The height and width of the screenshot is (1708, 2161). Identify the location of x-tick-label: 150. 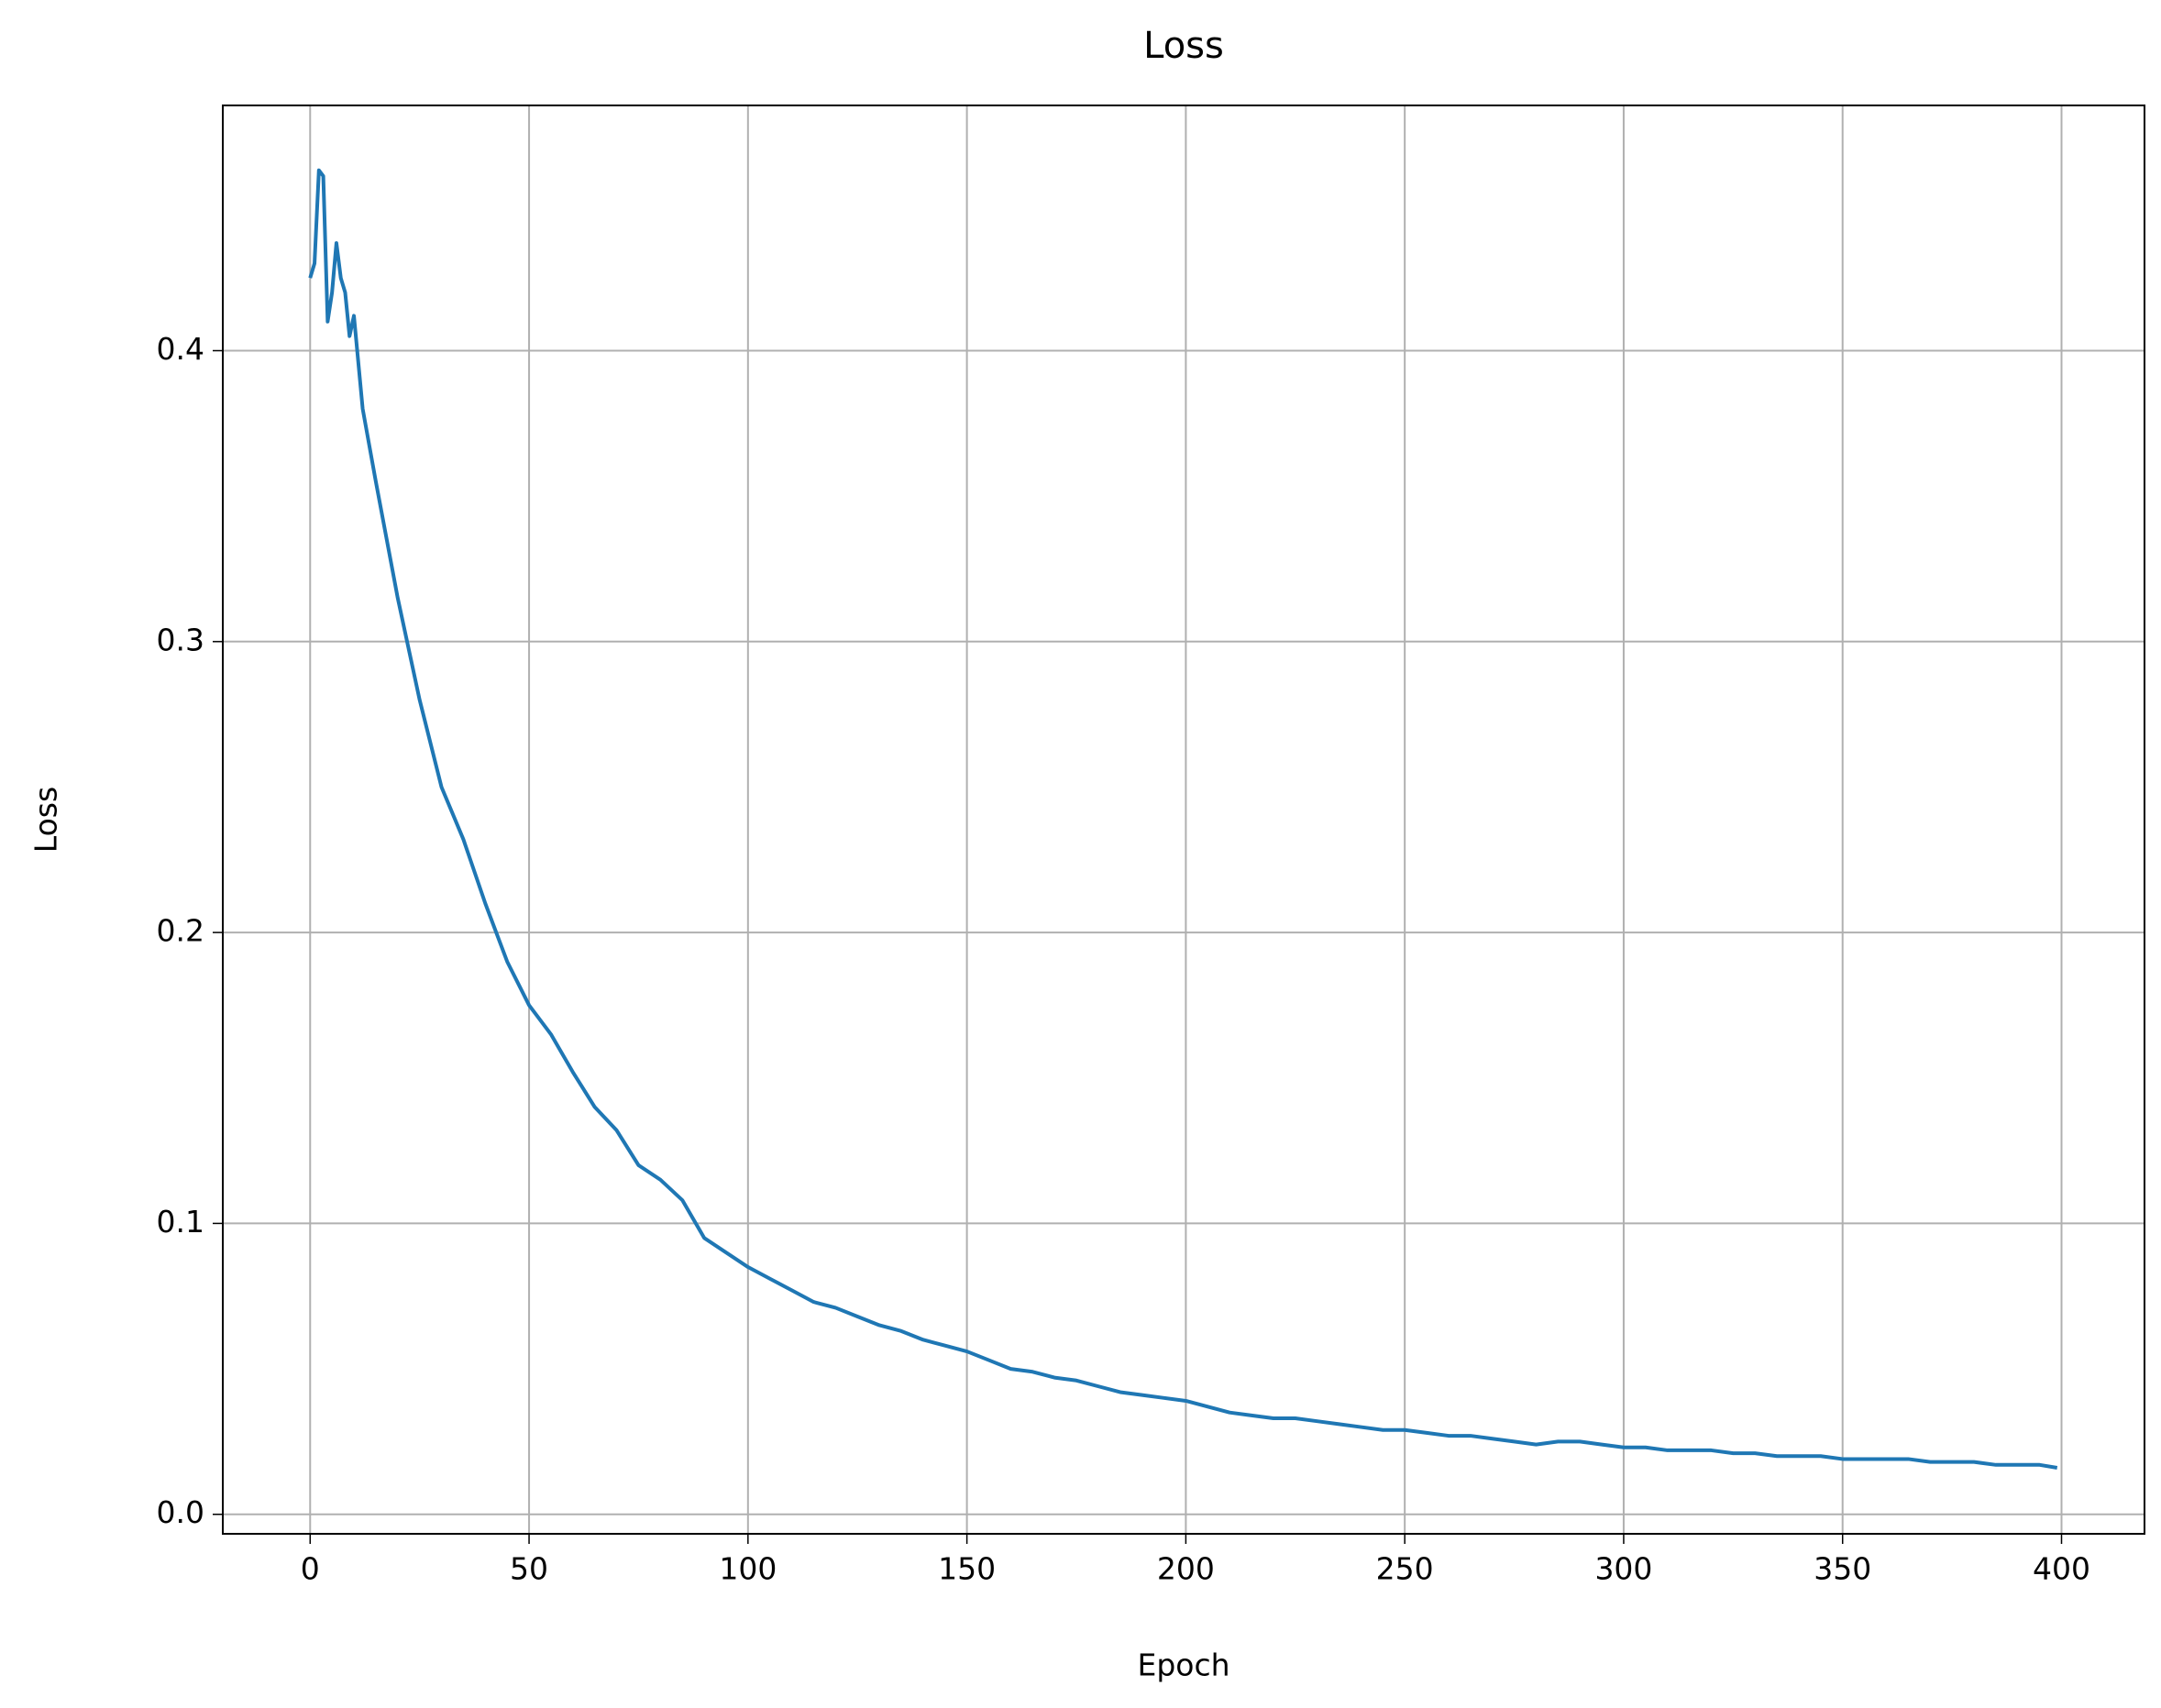
(967, 1569).